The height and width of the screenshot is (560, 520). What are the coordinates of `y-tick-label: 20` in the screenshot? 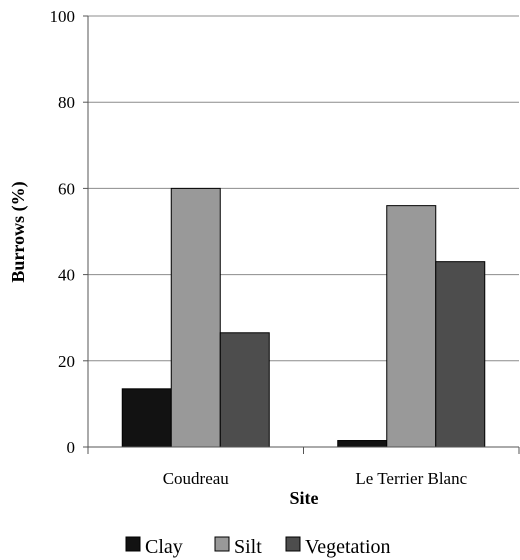 It's located at (66, 361).